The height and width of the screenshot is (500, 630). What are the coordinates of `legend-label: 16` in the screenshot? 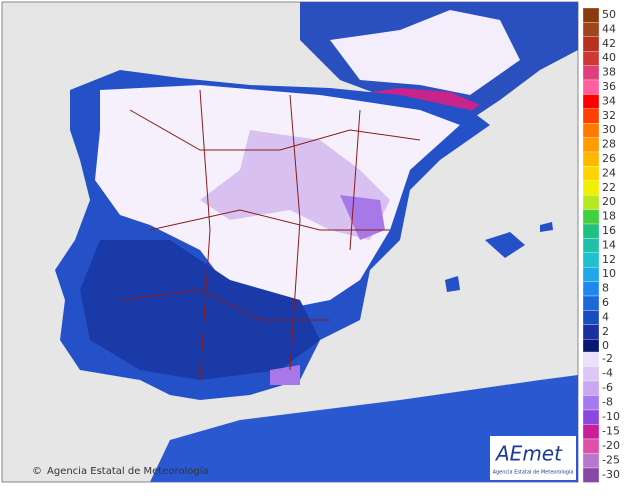 It's located at (609, 230).